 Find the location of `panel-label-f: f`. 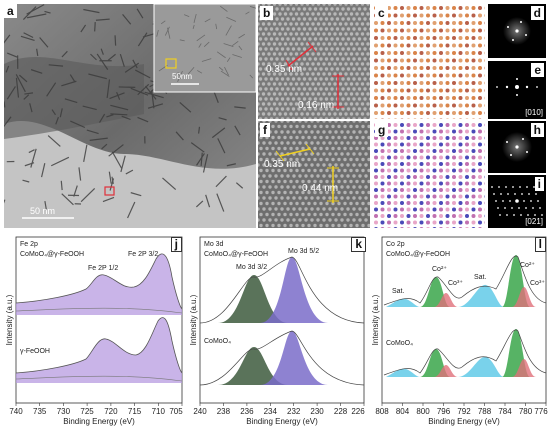

panel-label-f: f is located at coordinates (265, 130).